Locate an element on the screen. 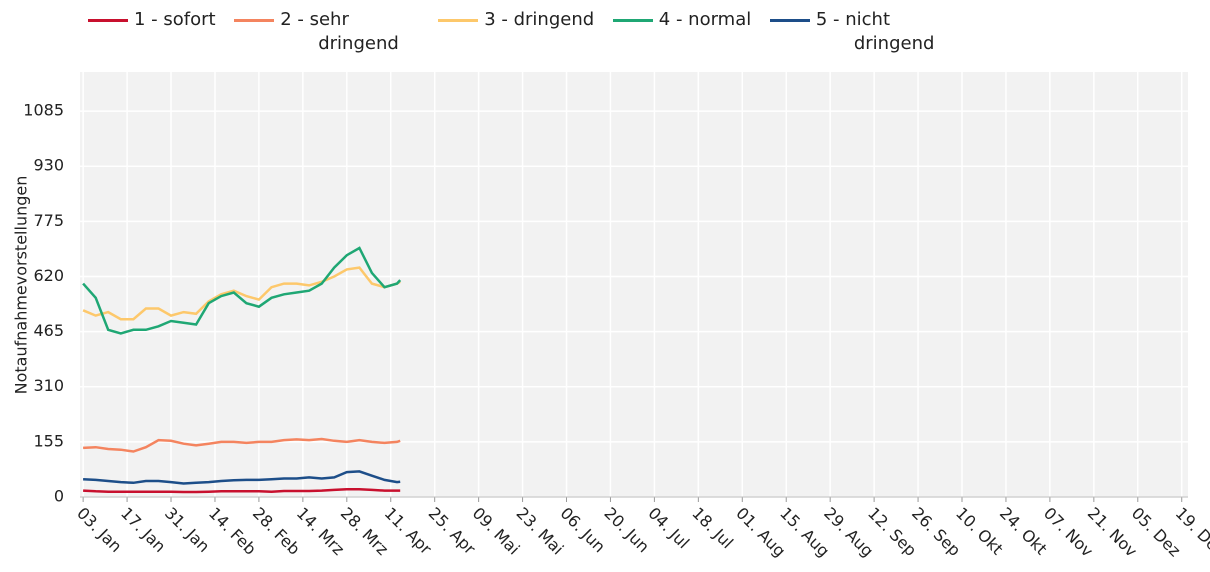 This screenshot has width=1210, height=572. y-tick-label: 1085 is located at coordinates (43, 110).